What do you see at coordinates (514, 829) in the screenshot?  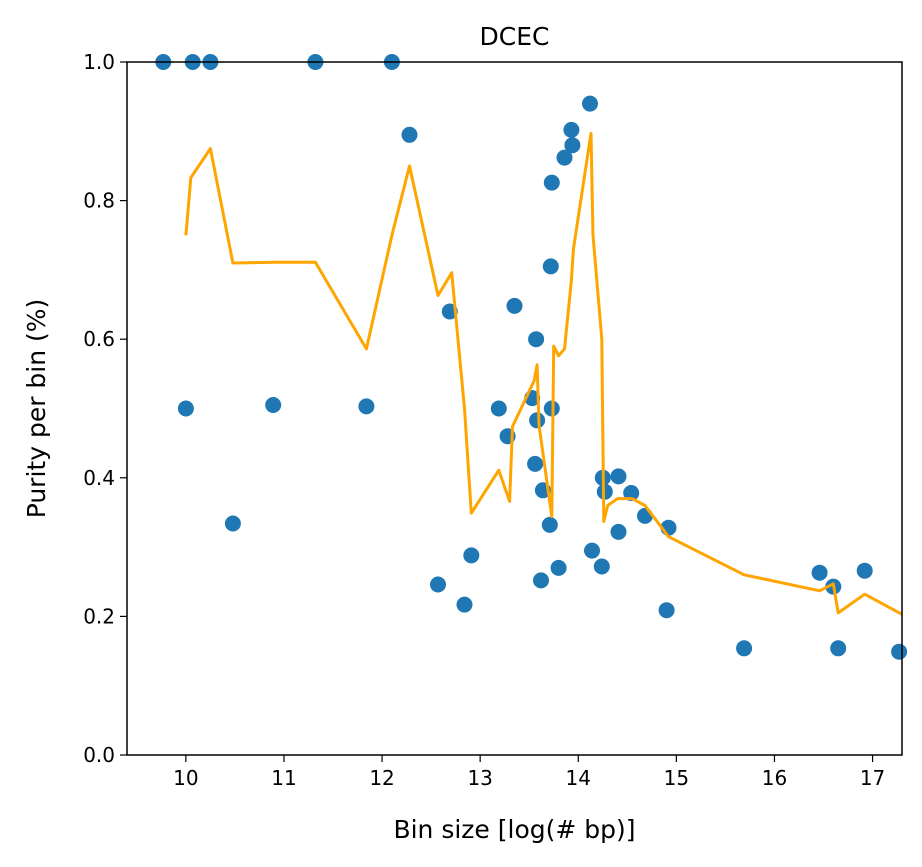 I see `x-axis-label: Bin size [log(# bp)]` at bounding box center [514, 829].